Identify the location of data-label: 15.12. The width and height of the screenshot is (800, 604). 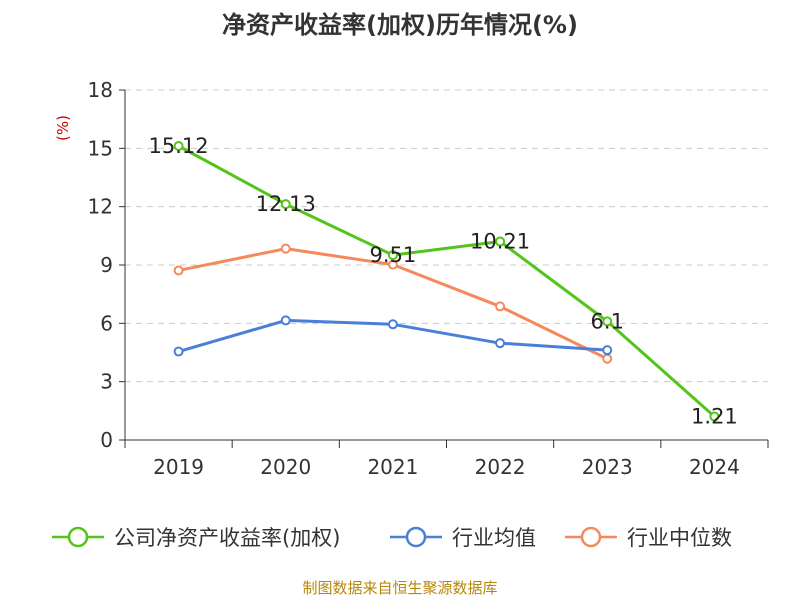
(179, 146).